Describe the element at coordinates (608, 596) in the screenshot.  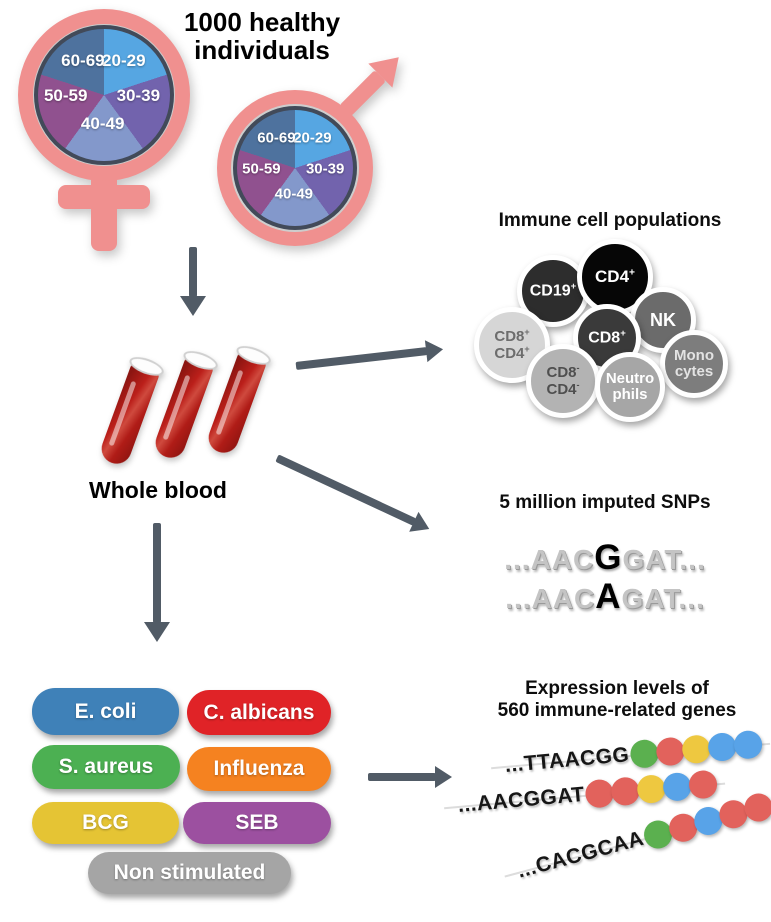
I see `snp-seq2-variant-allele: A` at that location.